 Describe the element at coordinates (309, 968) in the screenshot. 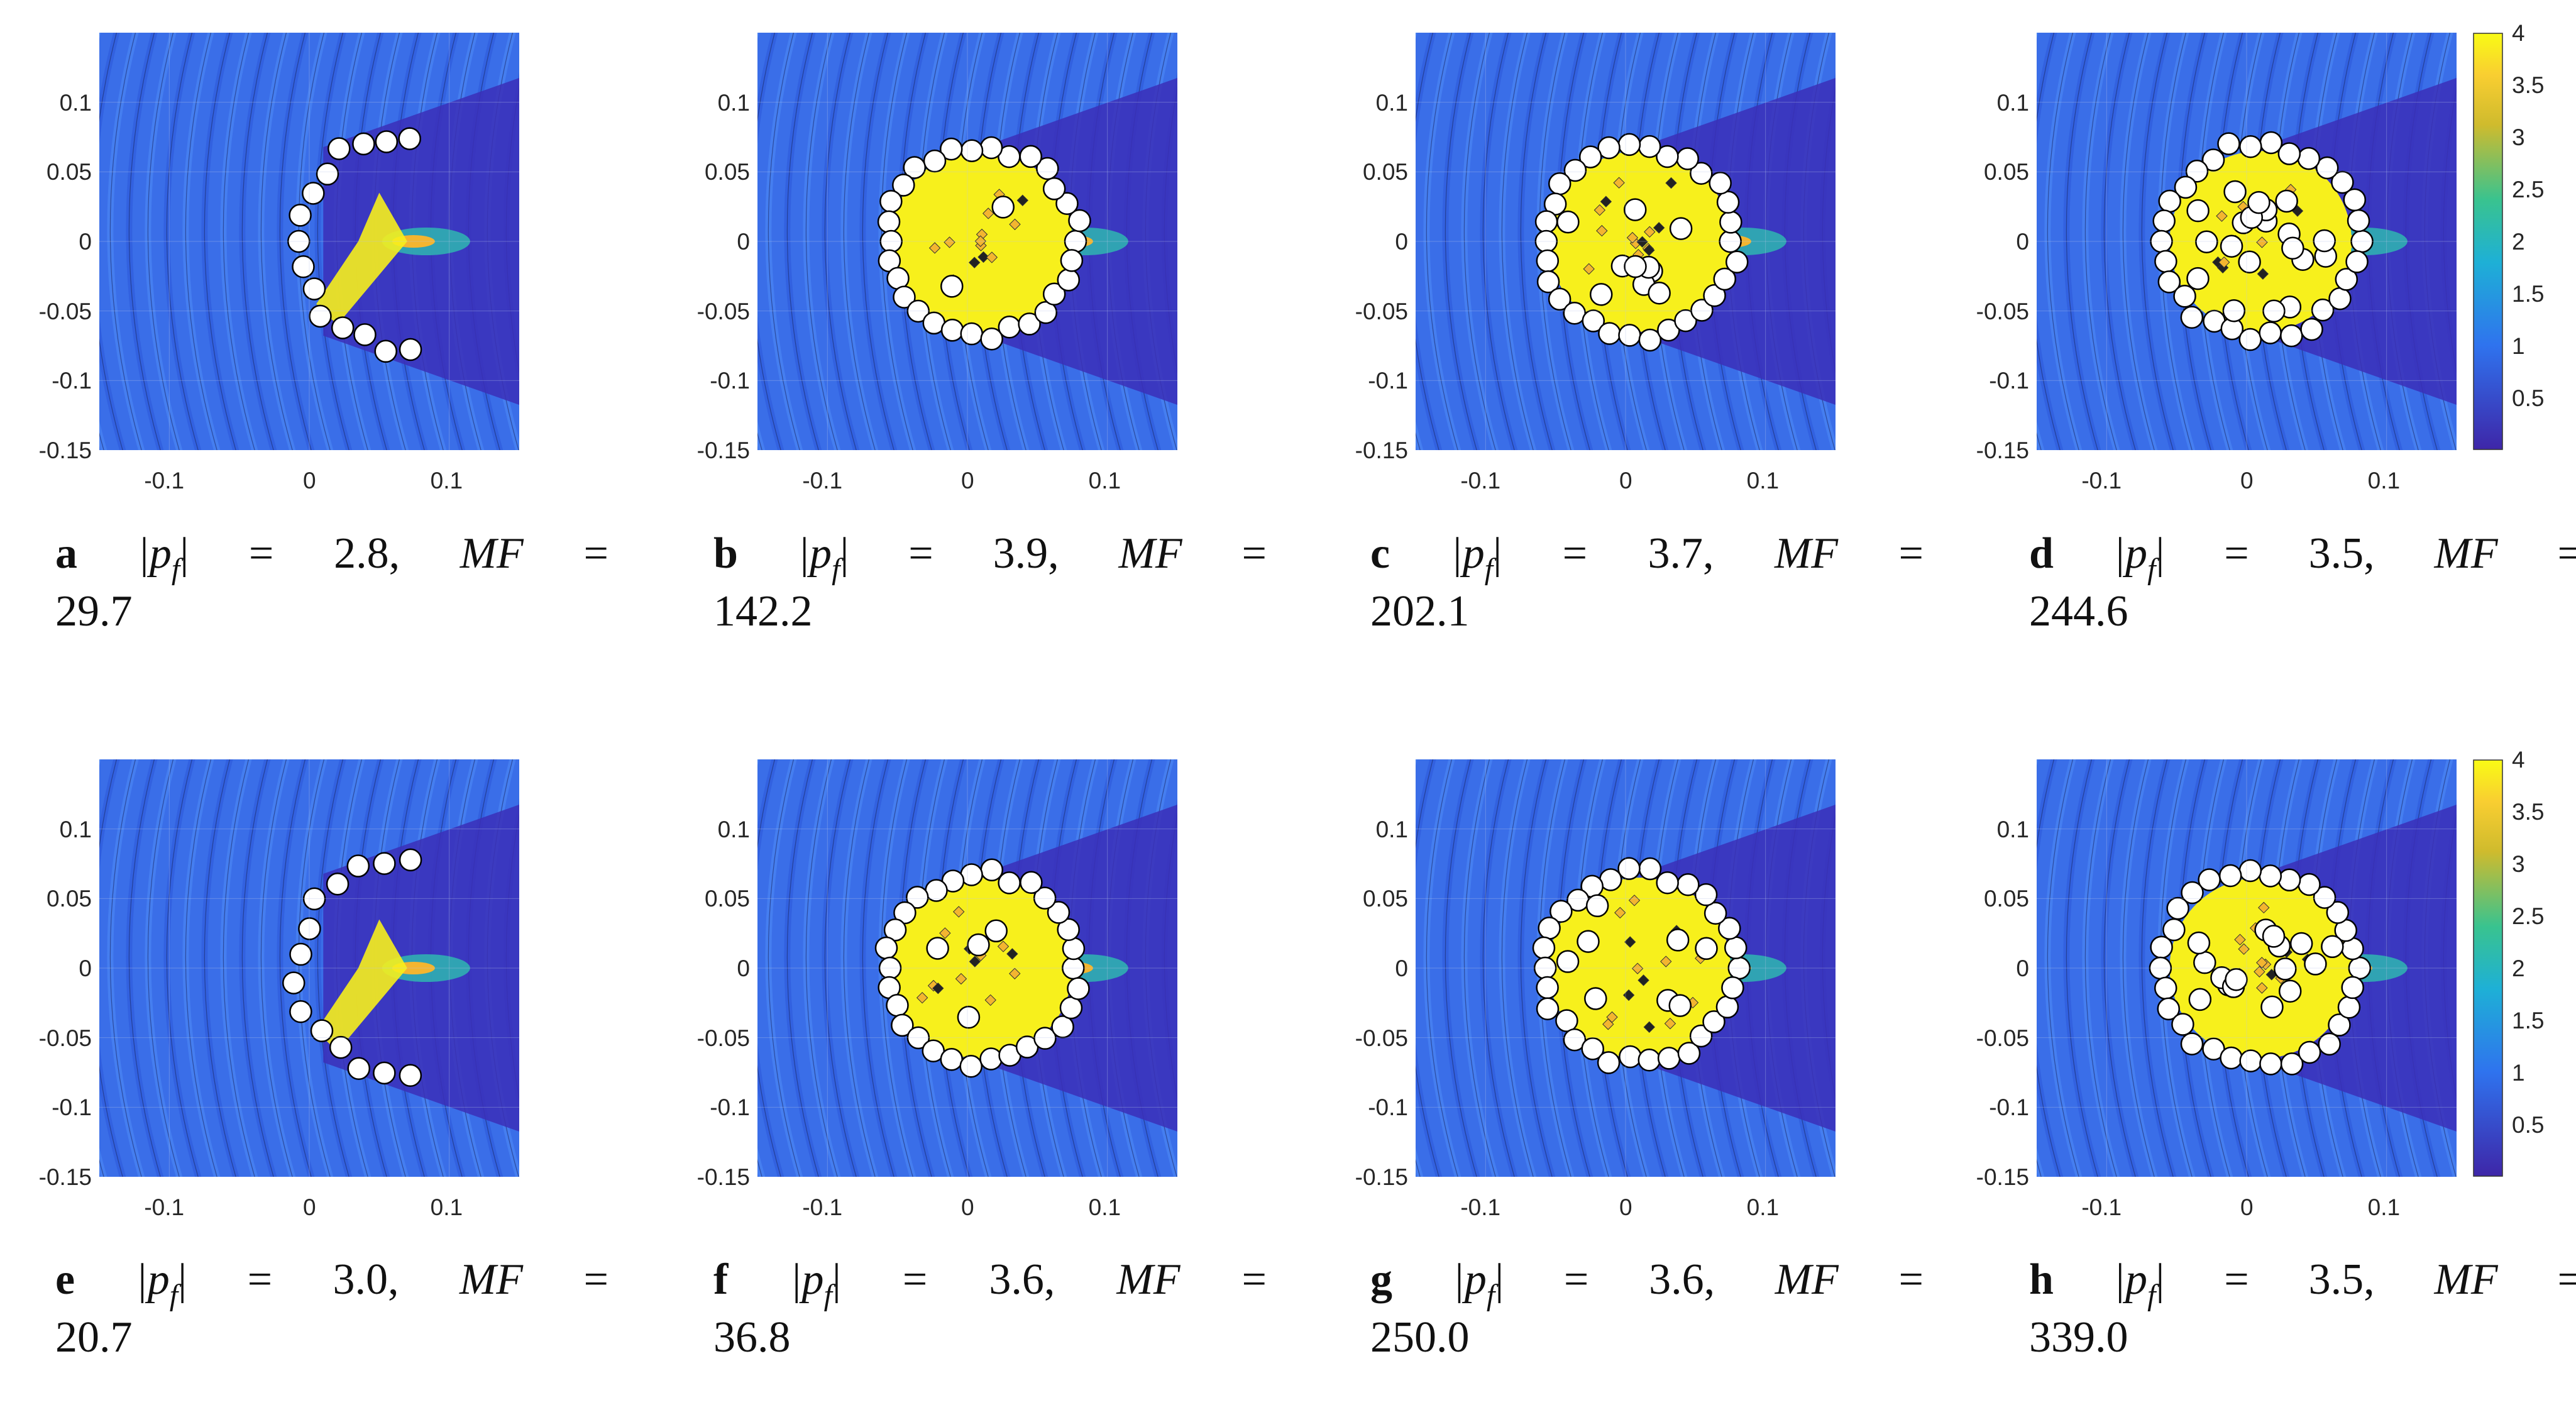

I see `heatmap-plot-e` at that location.